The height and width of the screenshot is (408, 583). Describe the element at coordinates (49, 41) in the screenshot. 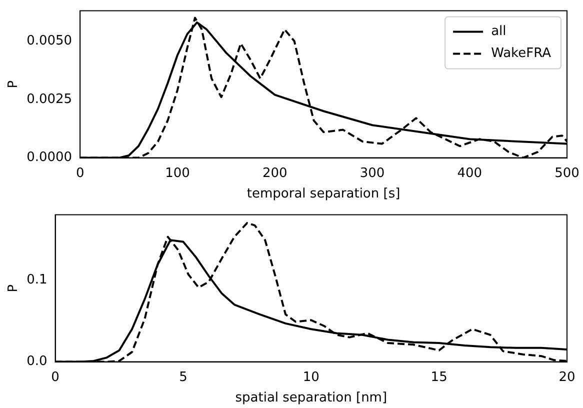

I see `y-tick-label: 0.0050` at that location.